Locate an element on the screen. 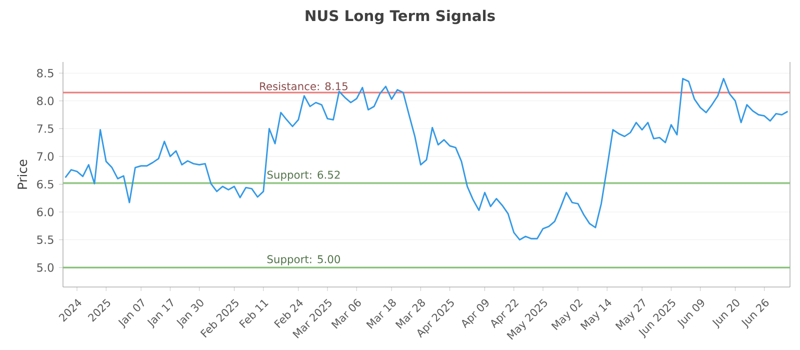 The width and height of the screenshot is (800, 350). x-tick-label: Feb 11 is located at coordinates (253, 314).